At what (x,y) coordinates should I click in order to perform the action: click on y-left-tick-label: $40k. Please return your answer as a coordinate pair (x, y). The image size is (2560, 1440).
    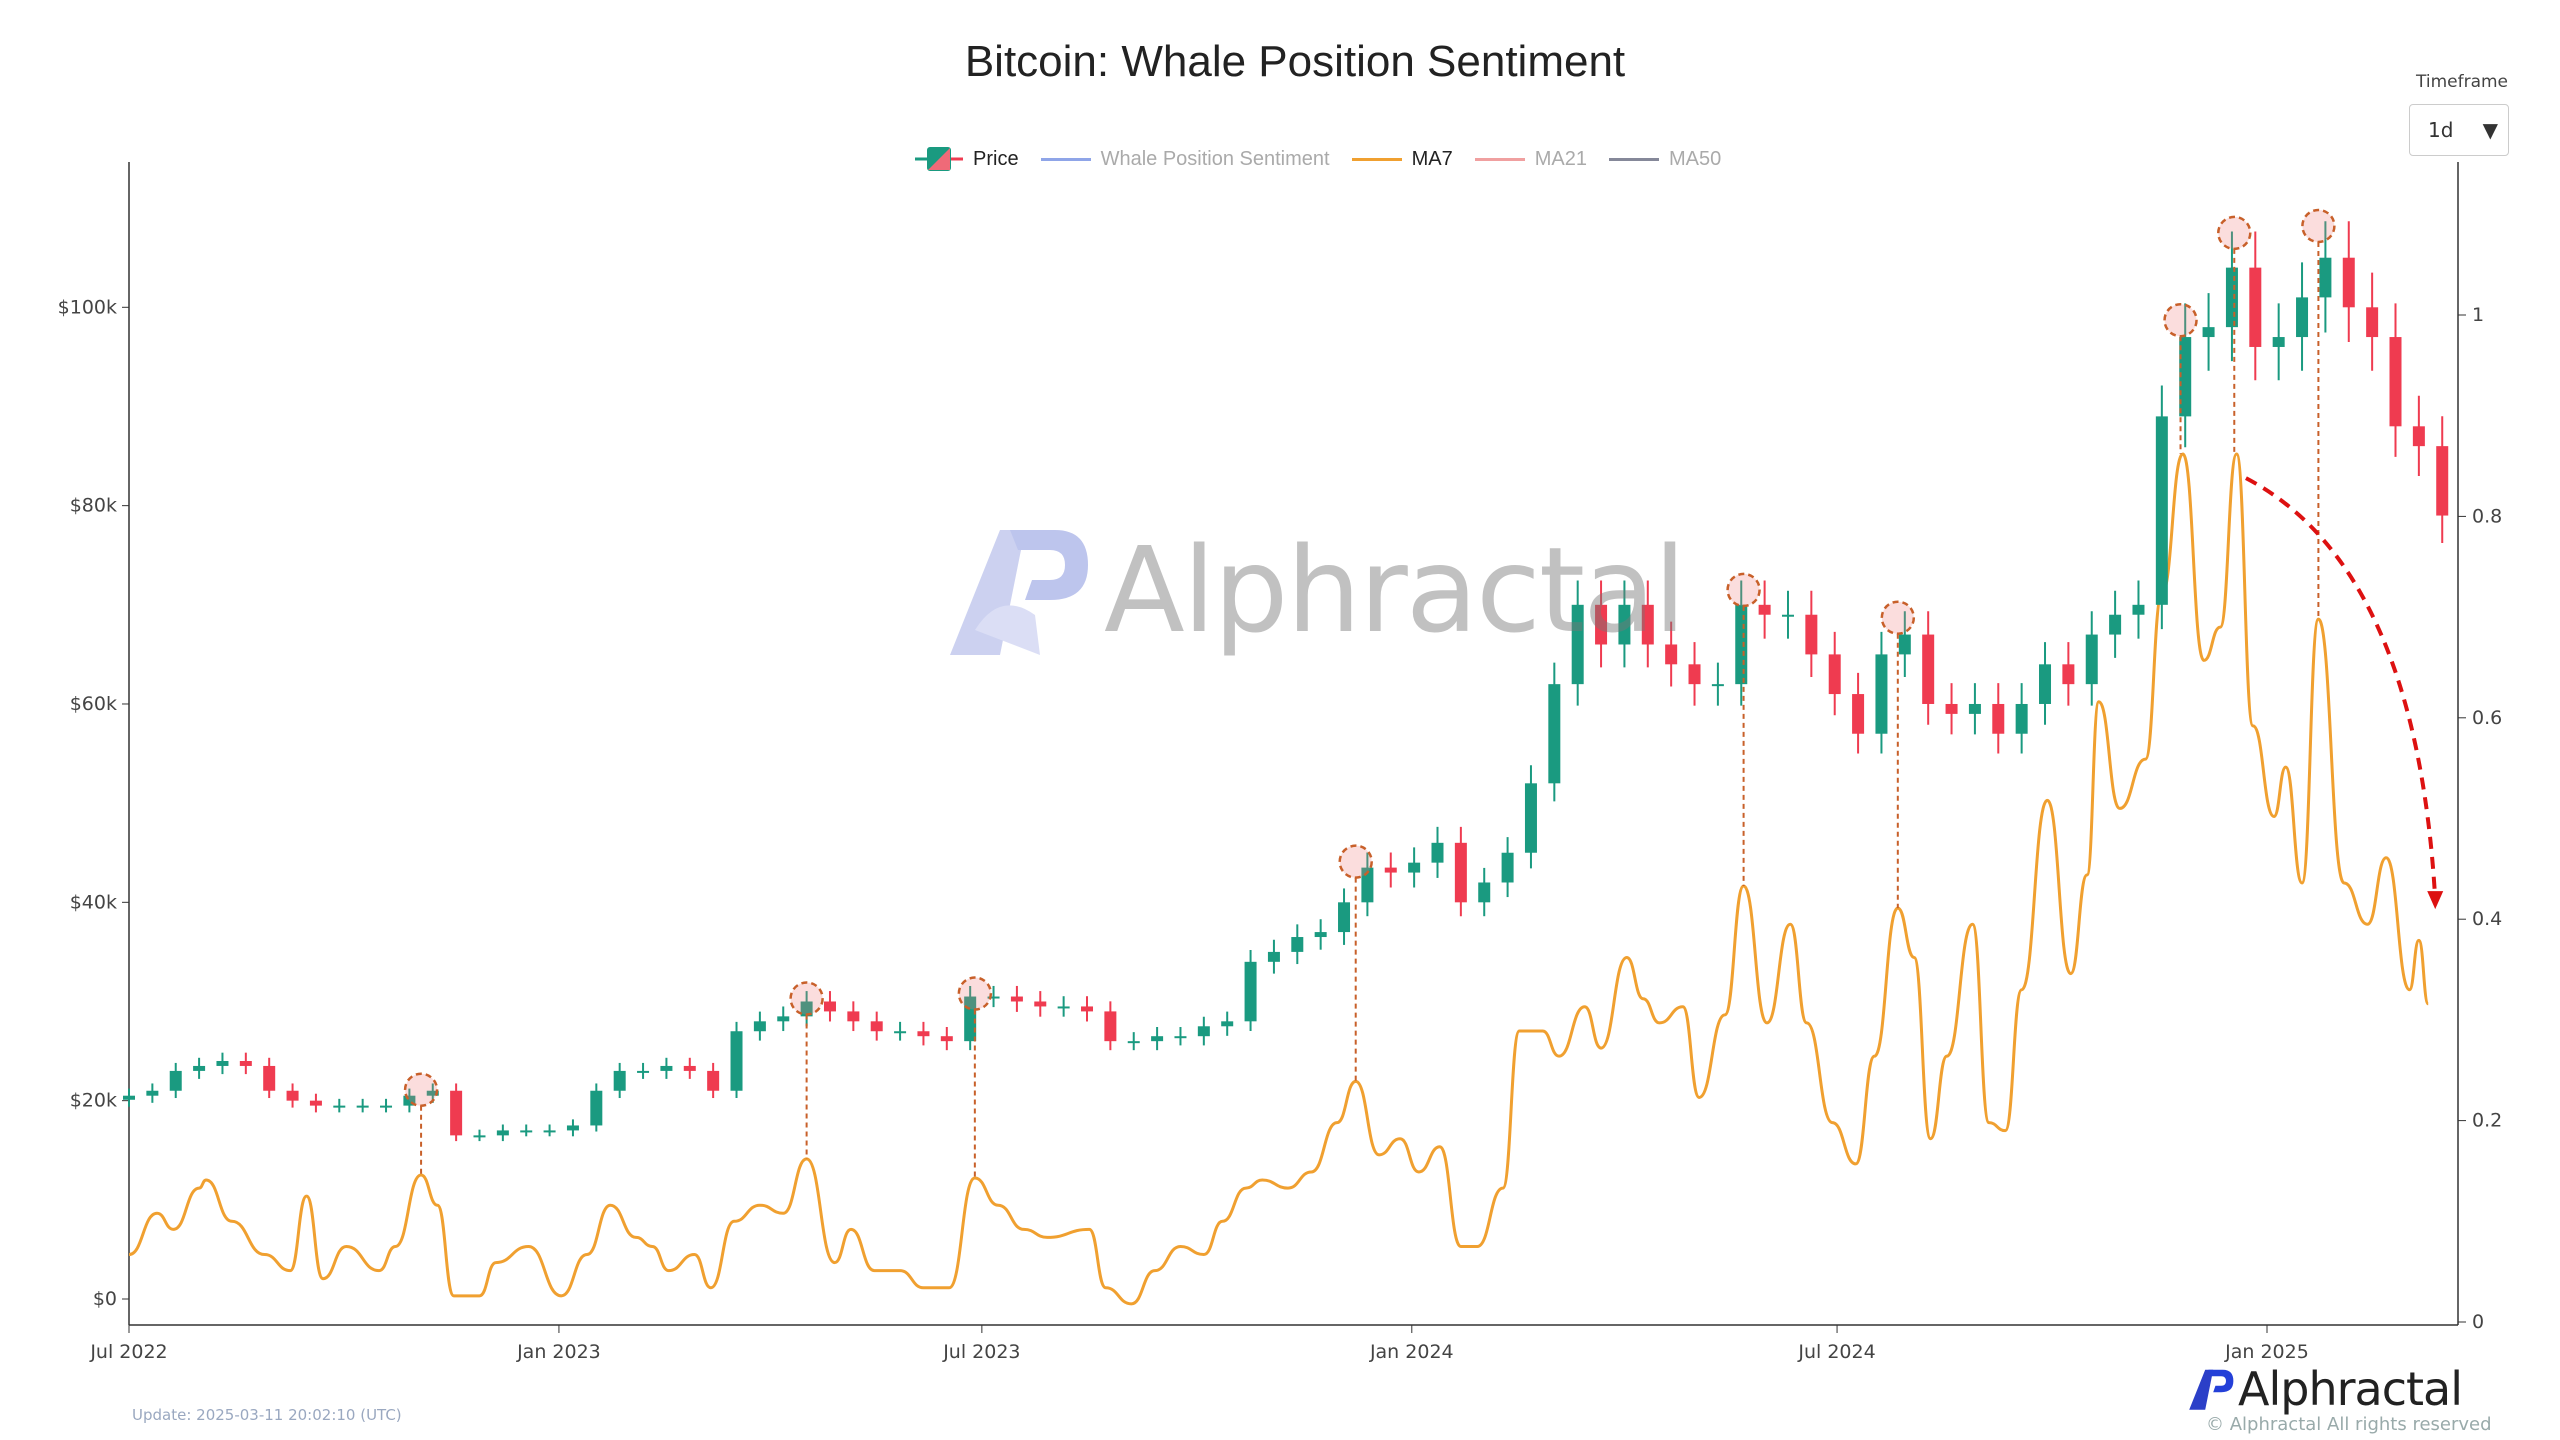
    Looking at the image, I should click on (93, 902).